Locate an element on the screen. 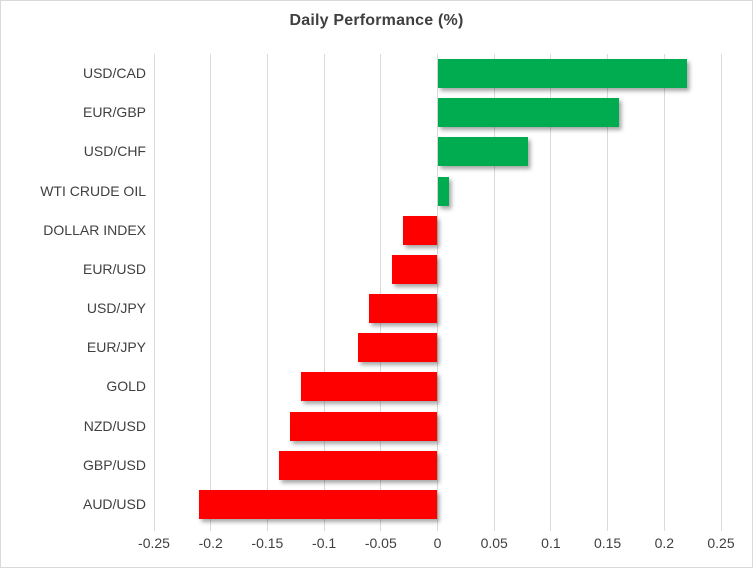  x-tick-label-0.2: 0.2 is located at coordinates (664, 543).